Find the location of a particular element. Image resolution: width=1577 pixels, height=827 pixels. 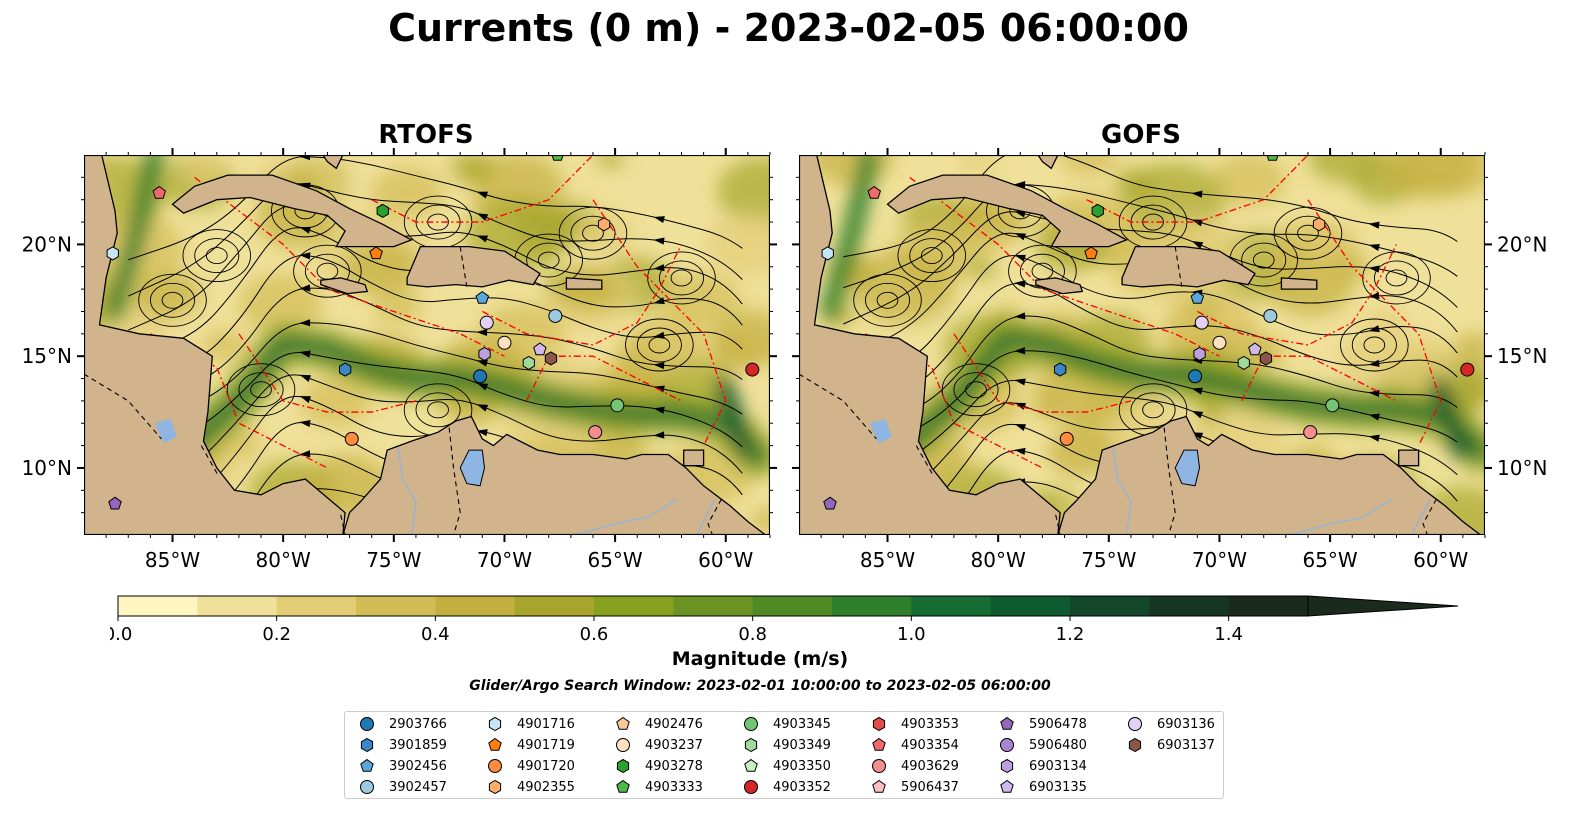

lon-tick-label: 60°W is located at coordinates (725, 560).